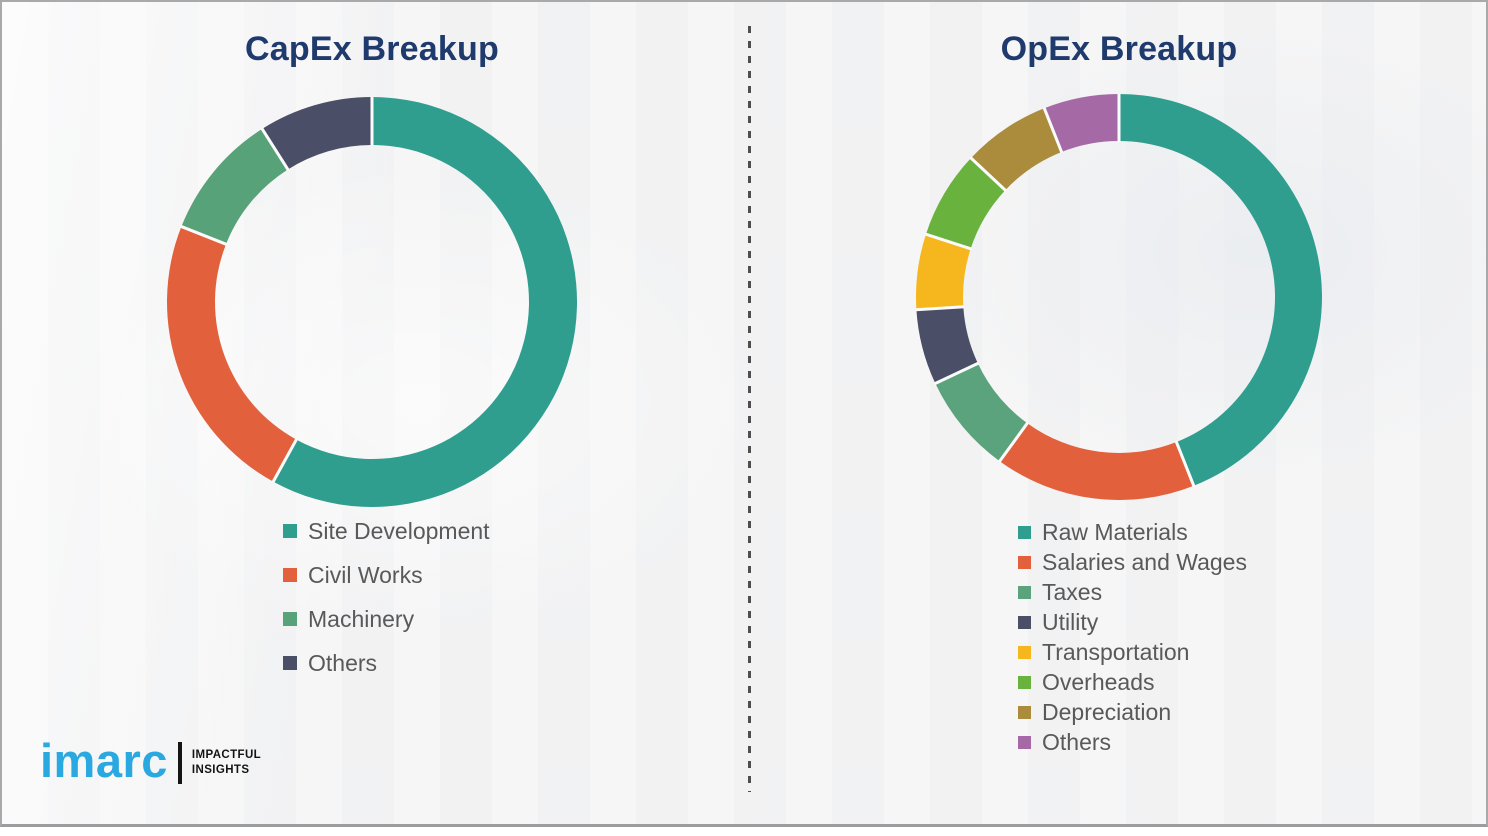 The width and height of the screenshot is (1488, 836). I want to click on legend-item: Taxes, so click(1132, 592).